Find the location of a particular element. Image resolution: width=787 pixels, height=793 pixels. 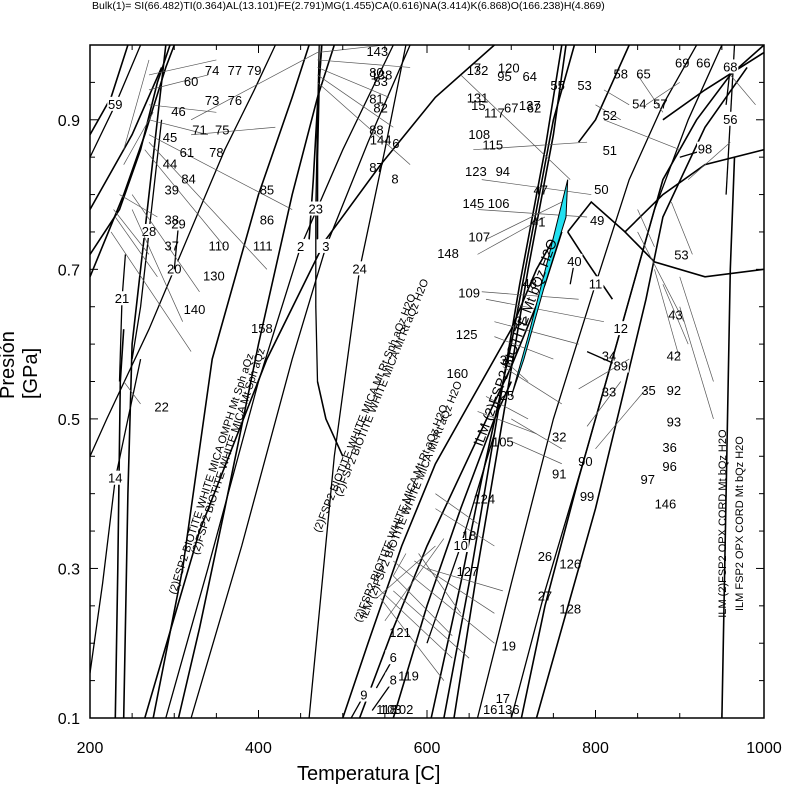

y-tick-label: 0.5 is located at coordinates (69, 420).